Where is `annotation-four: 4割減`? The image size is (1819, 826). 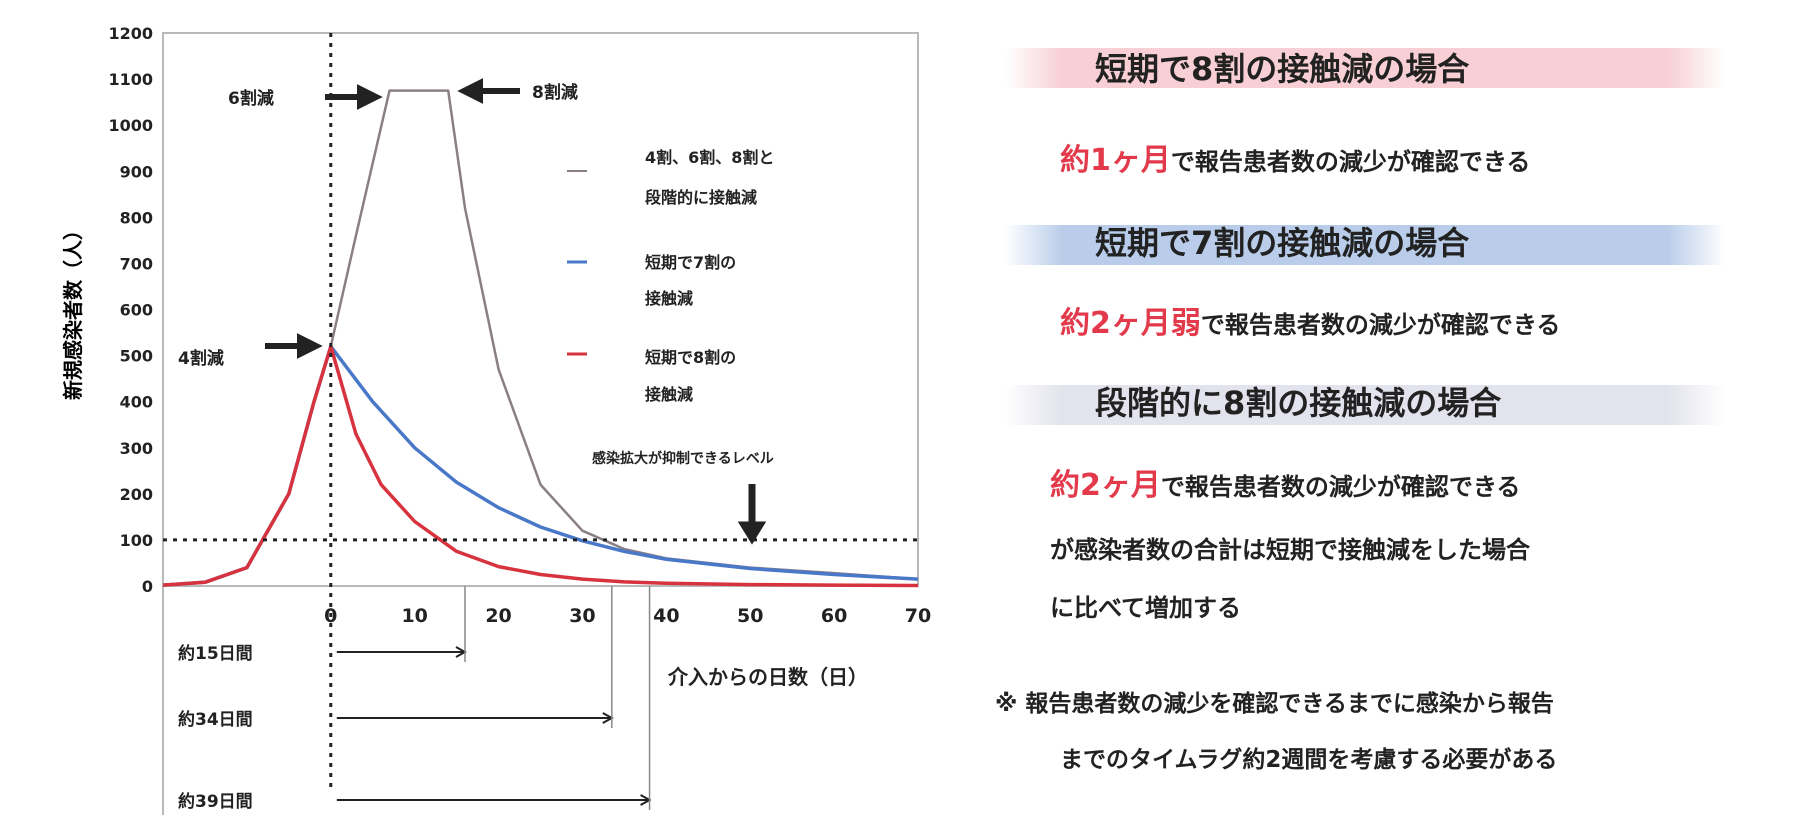 annotation-four: 4割減 is located at coordinates (201, 358).